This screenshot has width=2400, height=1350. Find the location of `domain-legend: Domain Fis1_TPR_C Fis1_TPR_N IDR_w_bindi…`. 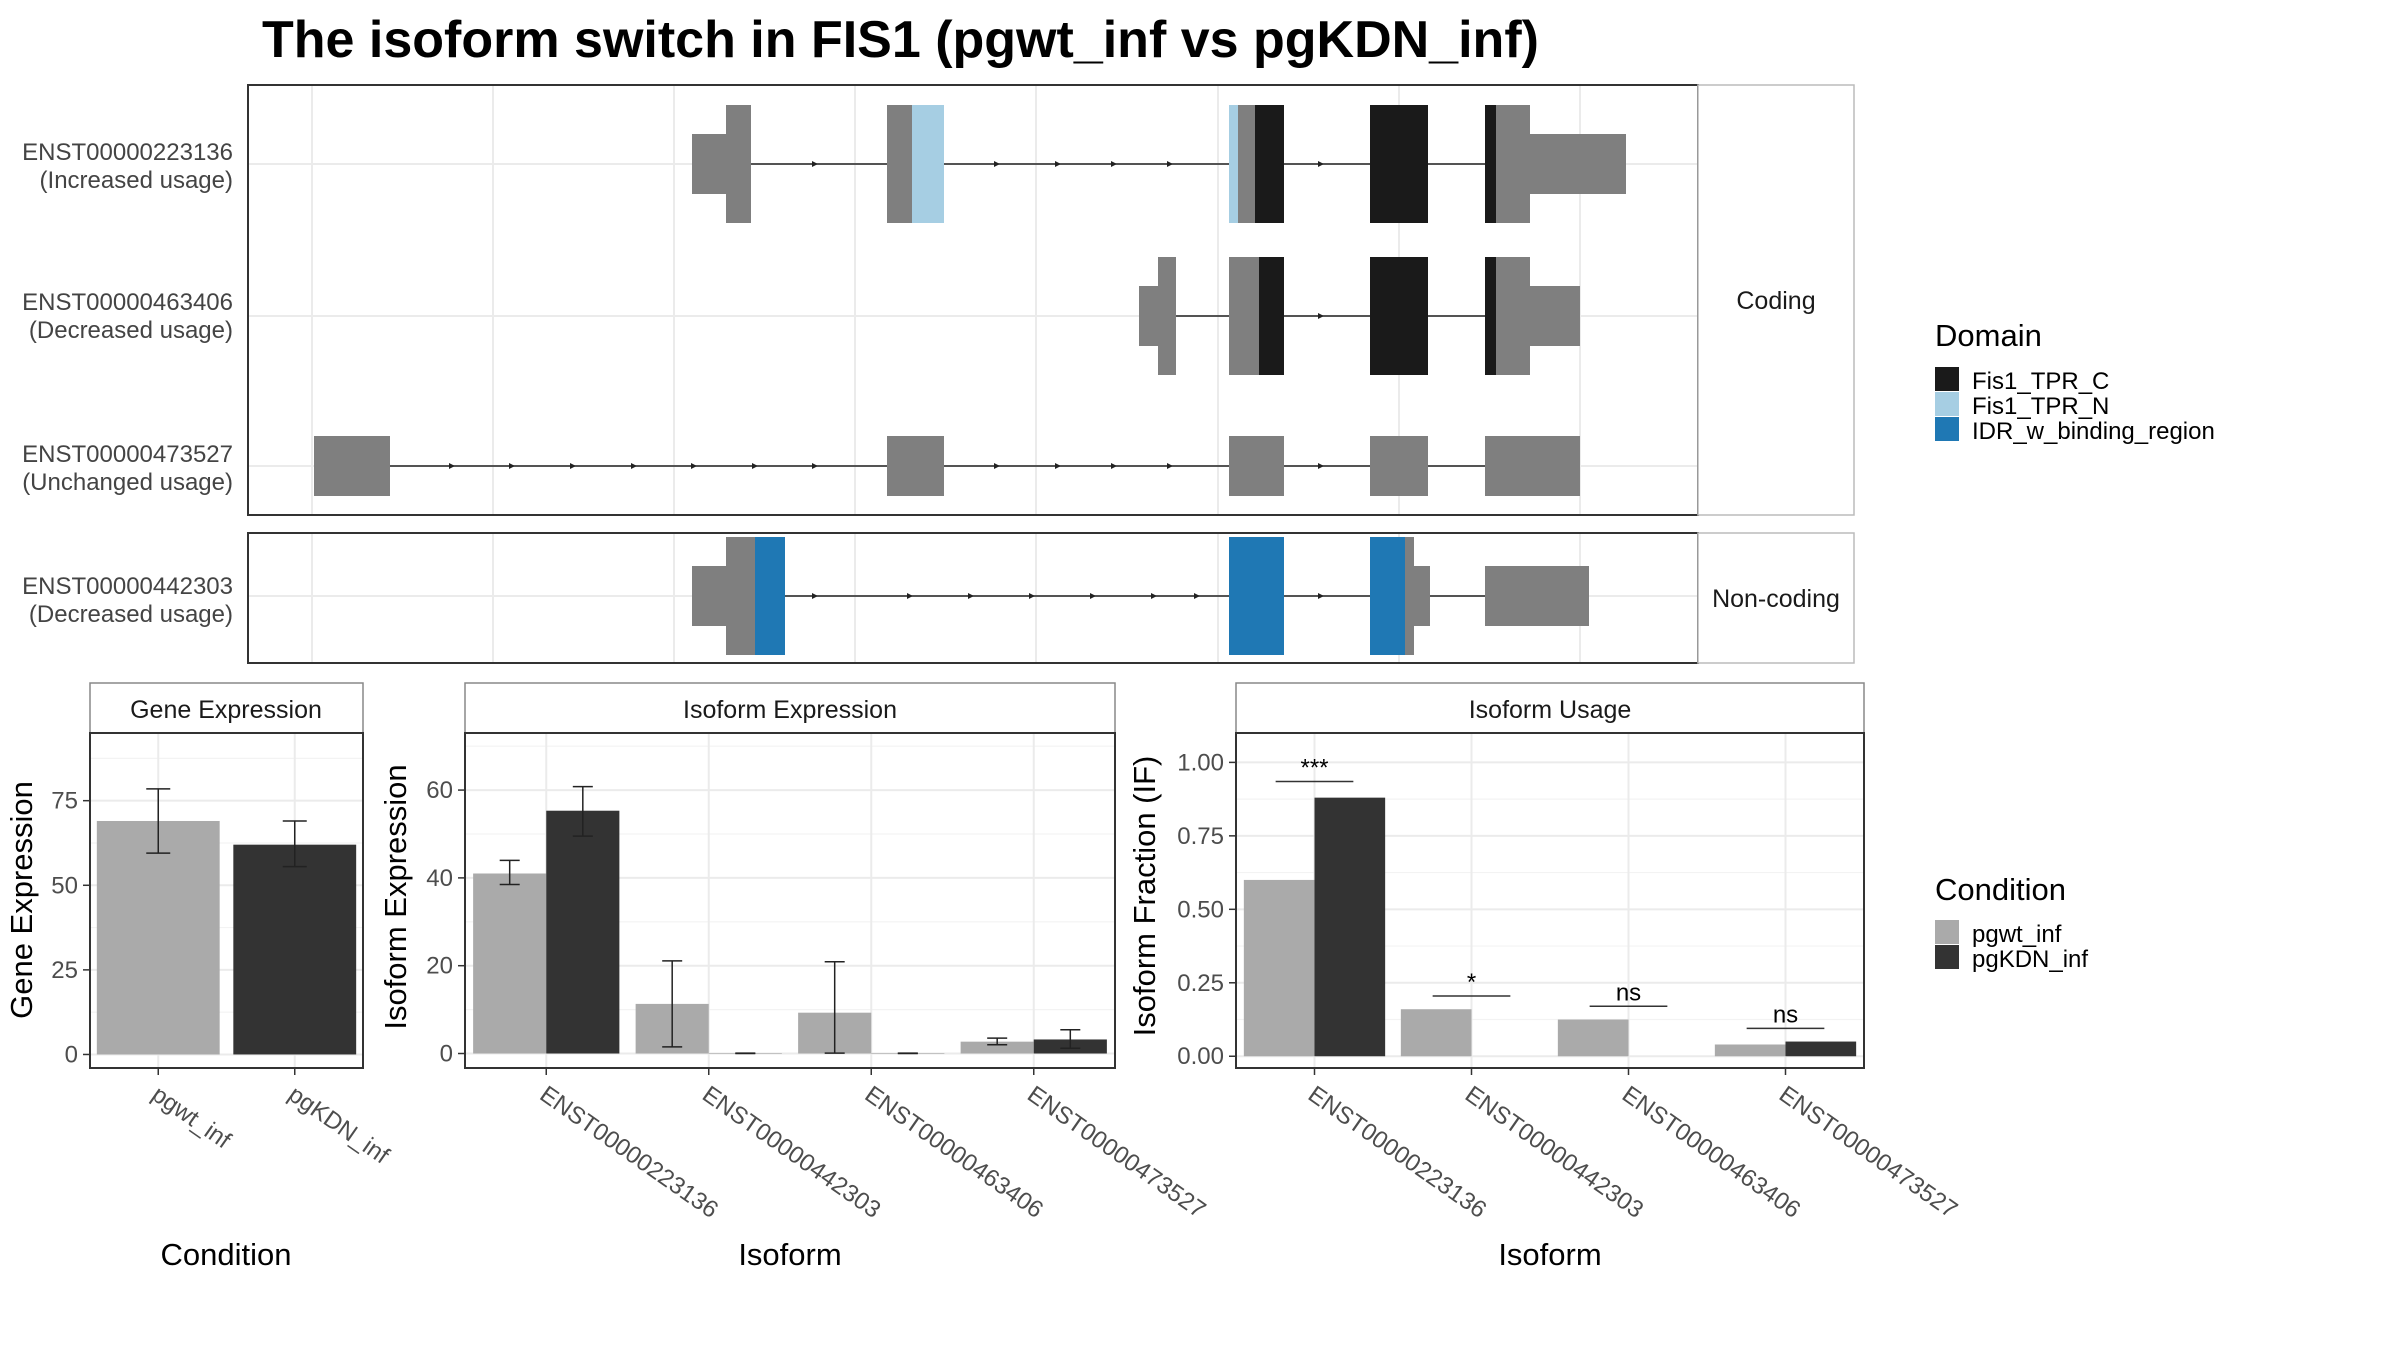

domain-legend: Domain Fis1_TPR_C Fis1_TPR_N IDR_w_bindi… is located at coordinates (2075, 381).